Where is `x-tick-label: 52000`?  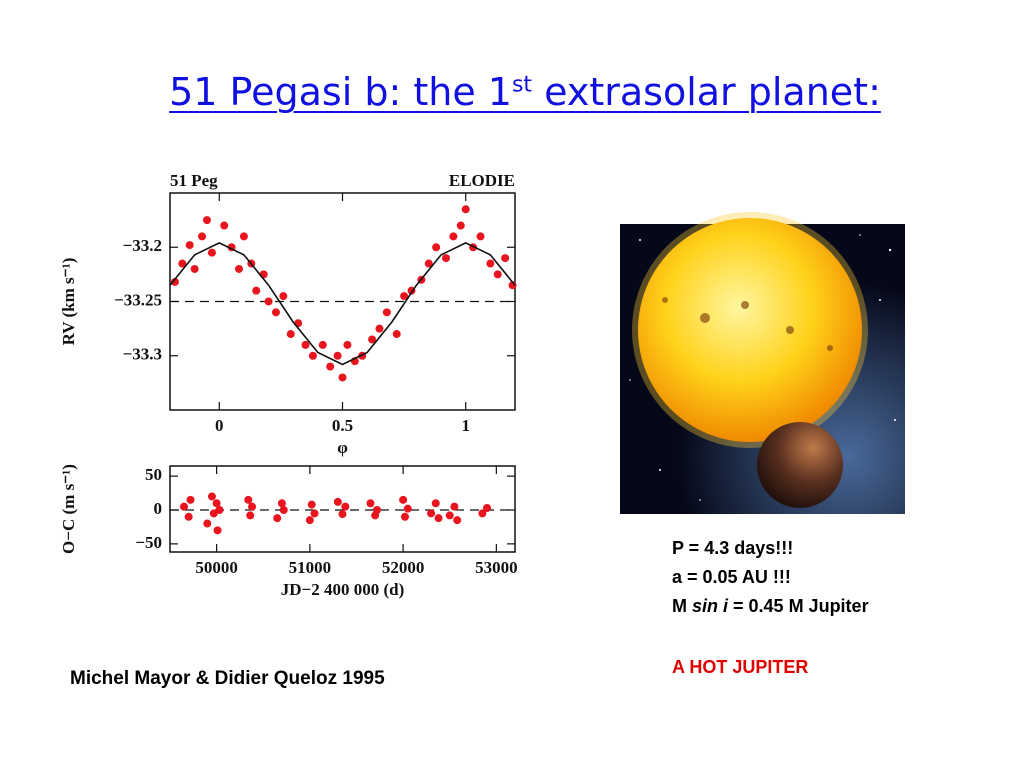 x-tick-label: 52000 is located at coordinates (403, 567).